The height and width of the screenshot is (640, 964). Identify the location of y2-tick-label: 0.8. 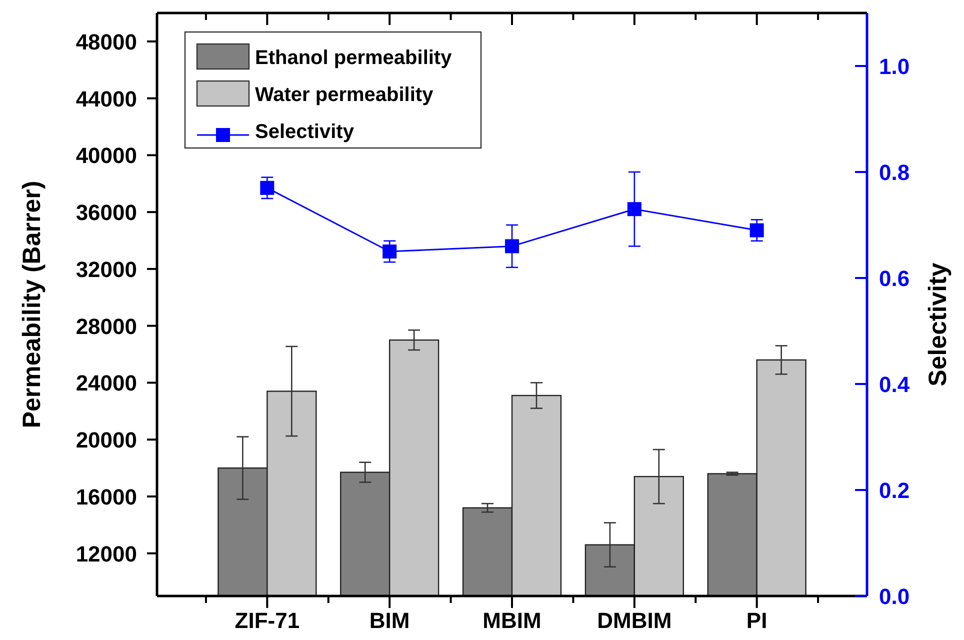
(894, 172).